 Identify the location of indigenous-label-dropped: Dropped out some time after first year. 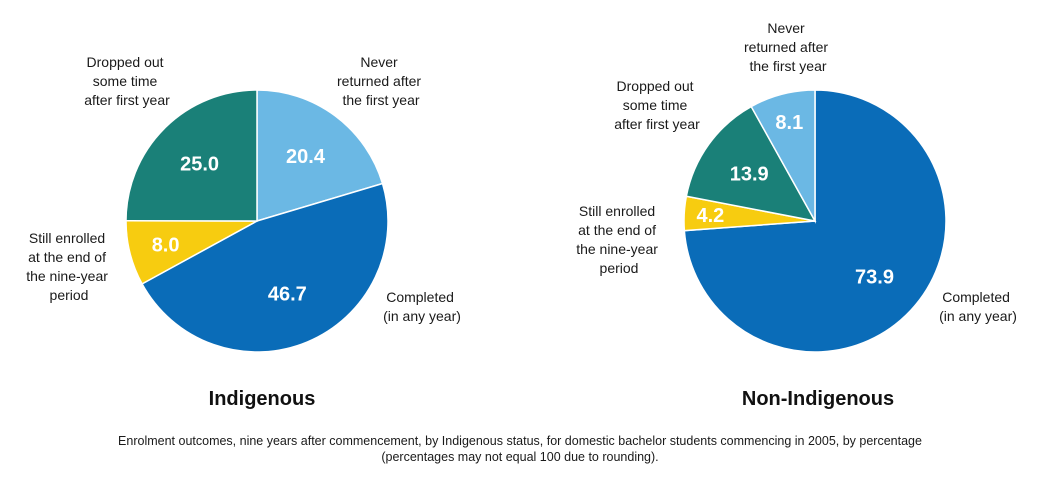
(127, 81).